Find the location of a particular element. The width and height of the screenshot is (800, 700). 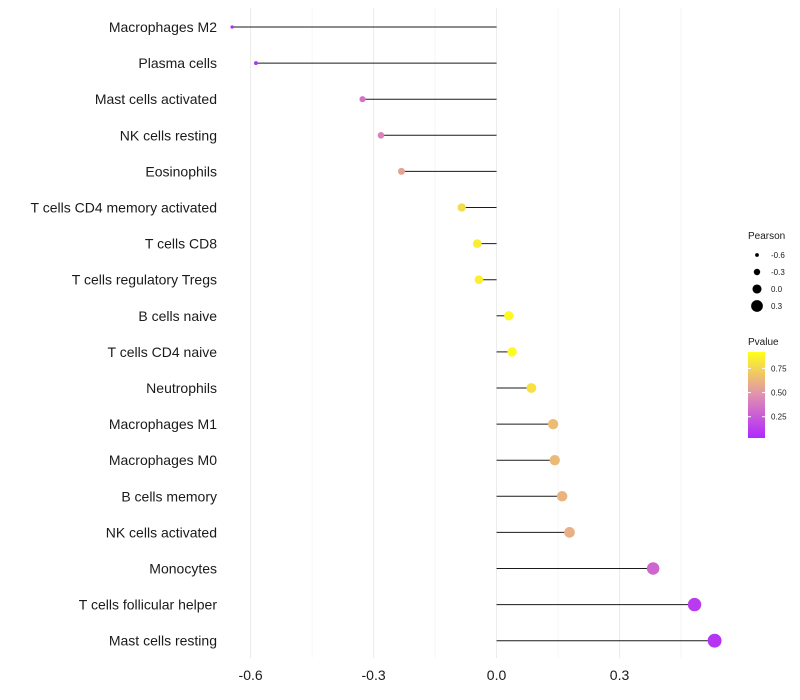

pvalue-colorbar is located at coordinates (756, 395).